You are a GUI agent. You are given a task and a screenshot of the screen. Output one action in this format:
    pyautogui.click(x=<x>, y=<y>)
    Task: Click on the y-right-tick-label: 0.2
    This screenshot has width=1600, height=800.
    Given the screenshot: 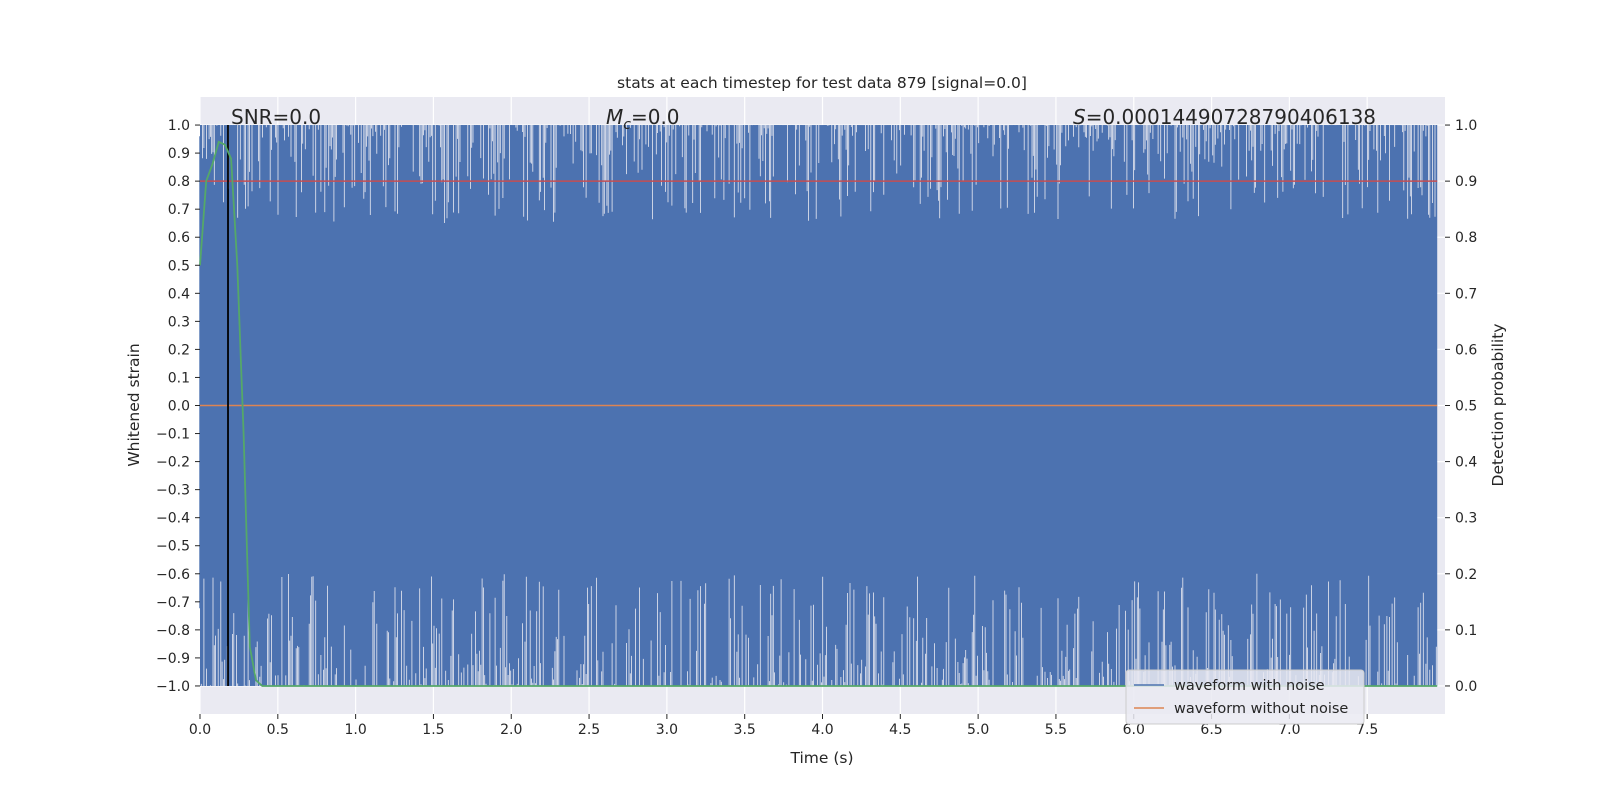 What is the action you would take?
    pyautogui.click(x=1466, y=575)
    